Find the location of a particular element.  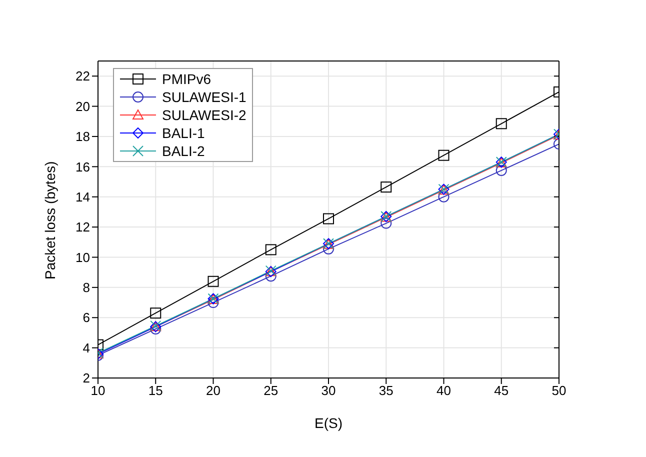

y-tick-label: 8 is located at coordinates (86, 288).